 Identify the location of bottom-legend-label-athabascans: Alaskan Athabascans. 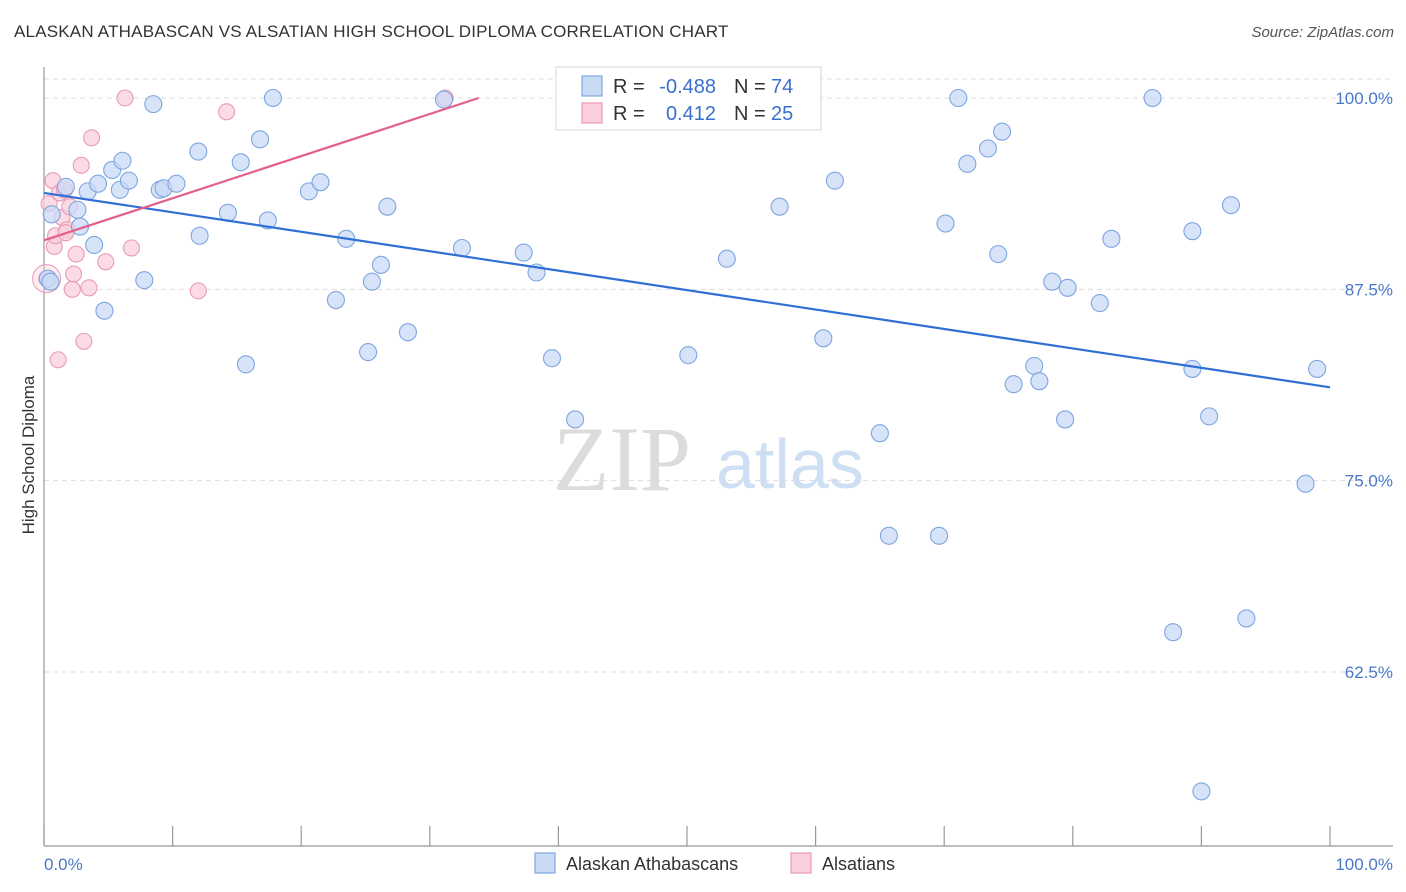
(652, 864).